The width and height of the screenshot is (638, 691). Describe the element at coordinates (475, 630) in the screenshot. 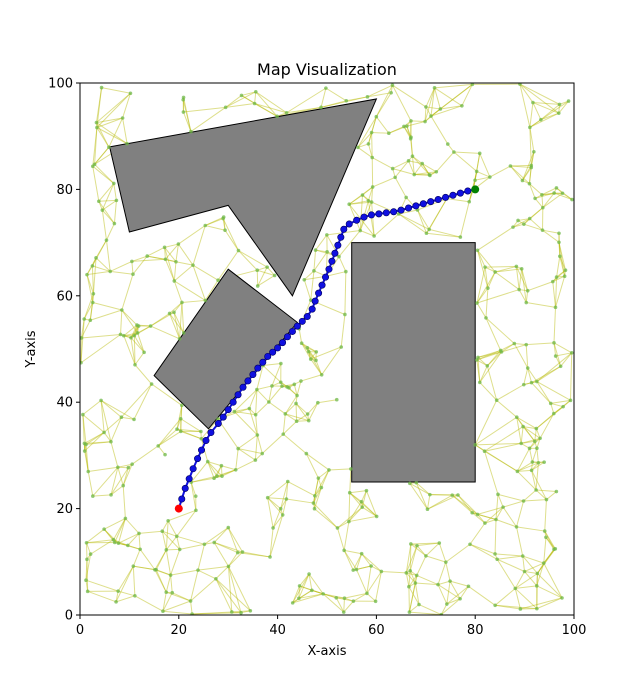

I see `x-tick-label: 80` at that location.